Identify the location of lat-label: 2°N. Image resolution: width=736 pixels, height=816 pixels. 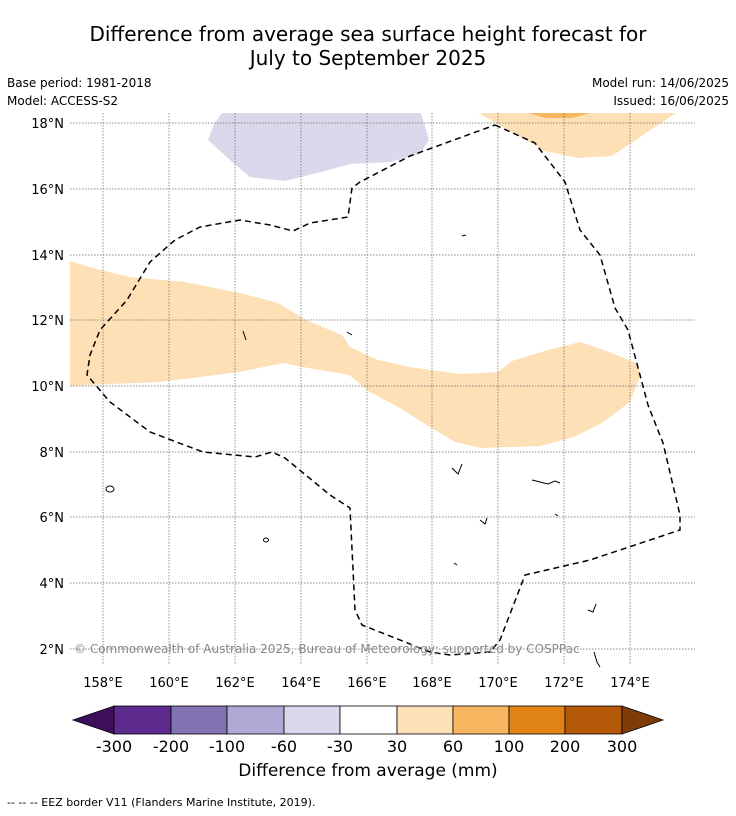
(52, 650).